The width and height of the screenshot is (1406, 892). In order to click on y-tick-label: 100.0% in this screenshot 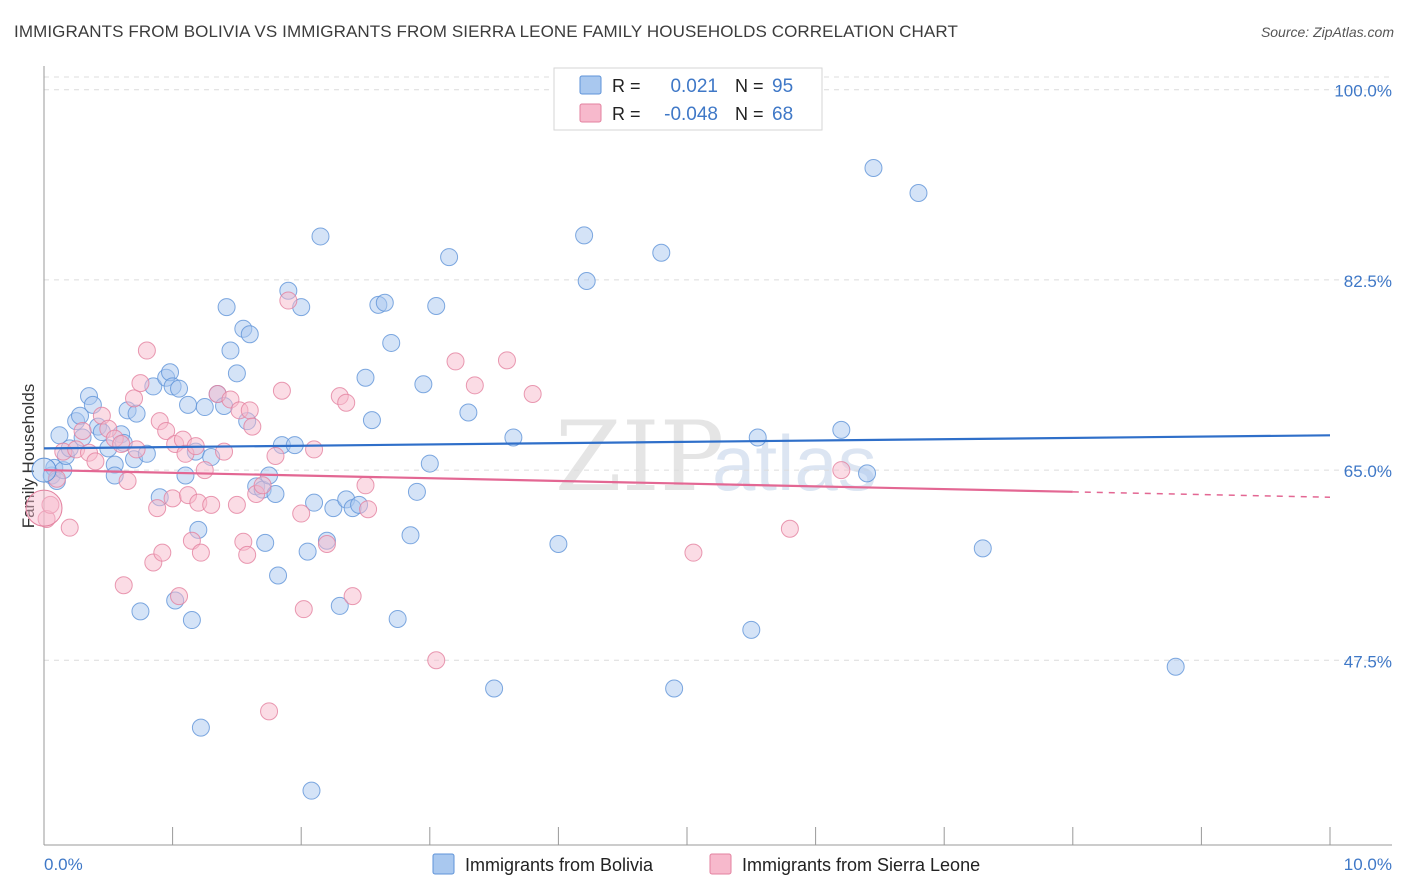, I will do `click(1363, 91)`.